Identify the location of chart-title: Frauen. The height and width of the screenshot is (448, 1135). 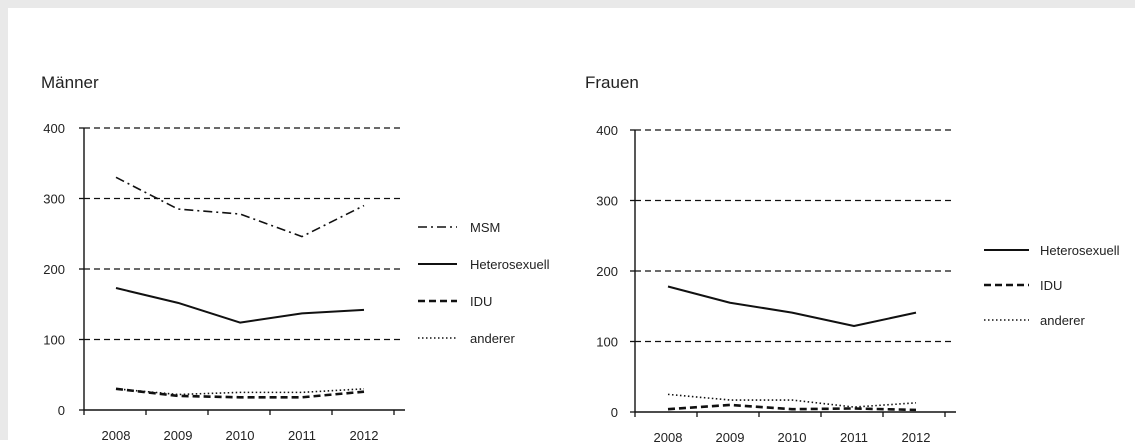
(612, 82).